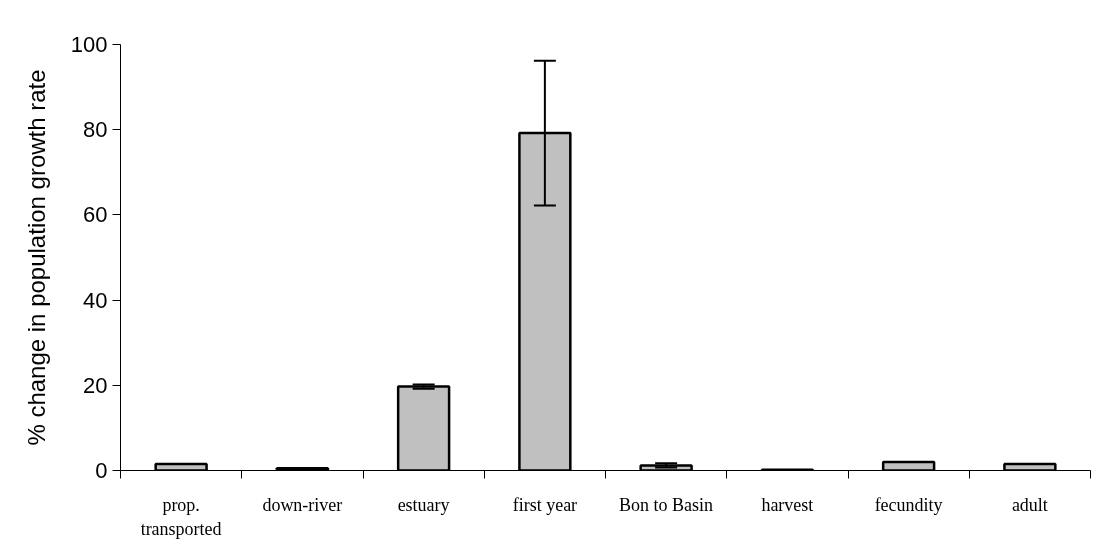  What do you see at coordinates (302, 504) in the screenshot?
I see `x-tick-label: down-river` at bounding box center [302, 504].